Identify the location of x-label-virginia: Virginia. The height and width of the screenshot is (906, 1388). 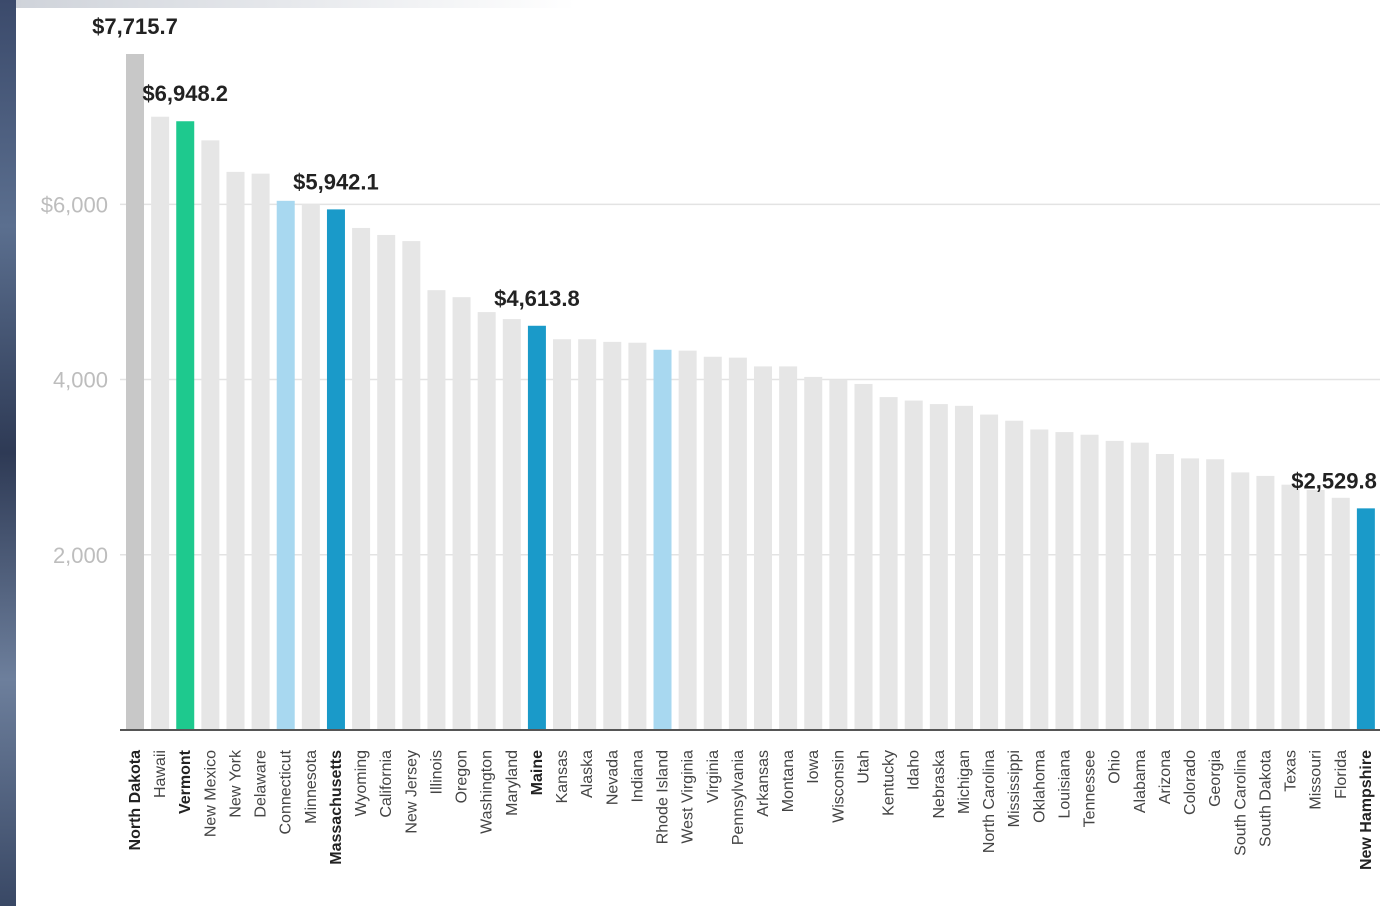
(713, 776).